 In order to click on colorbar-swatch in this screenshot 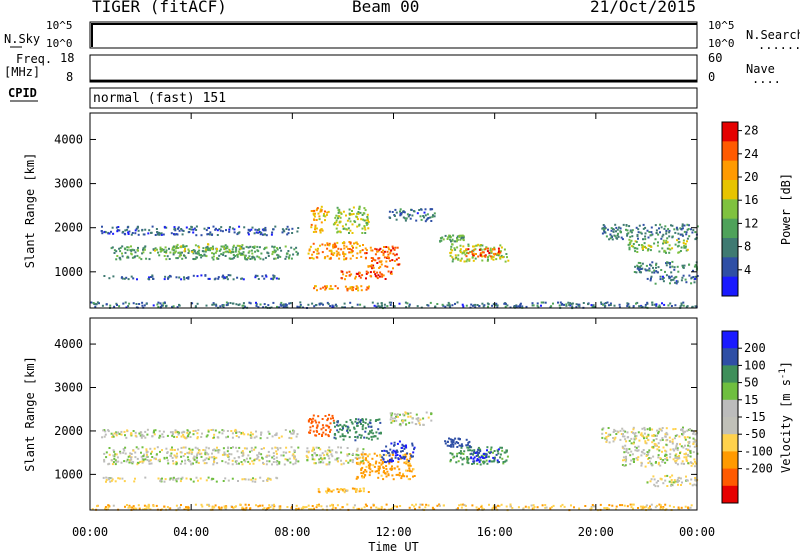, I will do `click(730, 151)`.